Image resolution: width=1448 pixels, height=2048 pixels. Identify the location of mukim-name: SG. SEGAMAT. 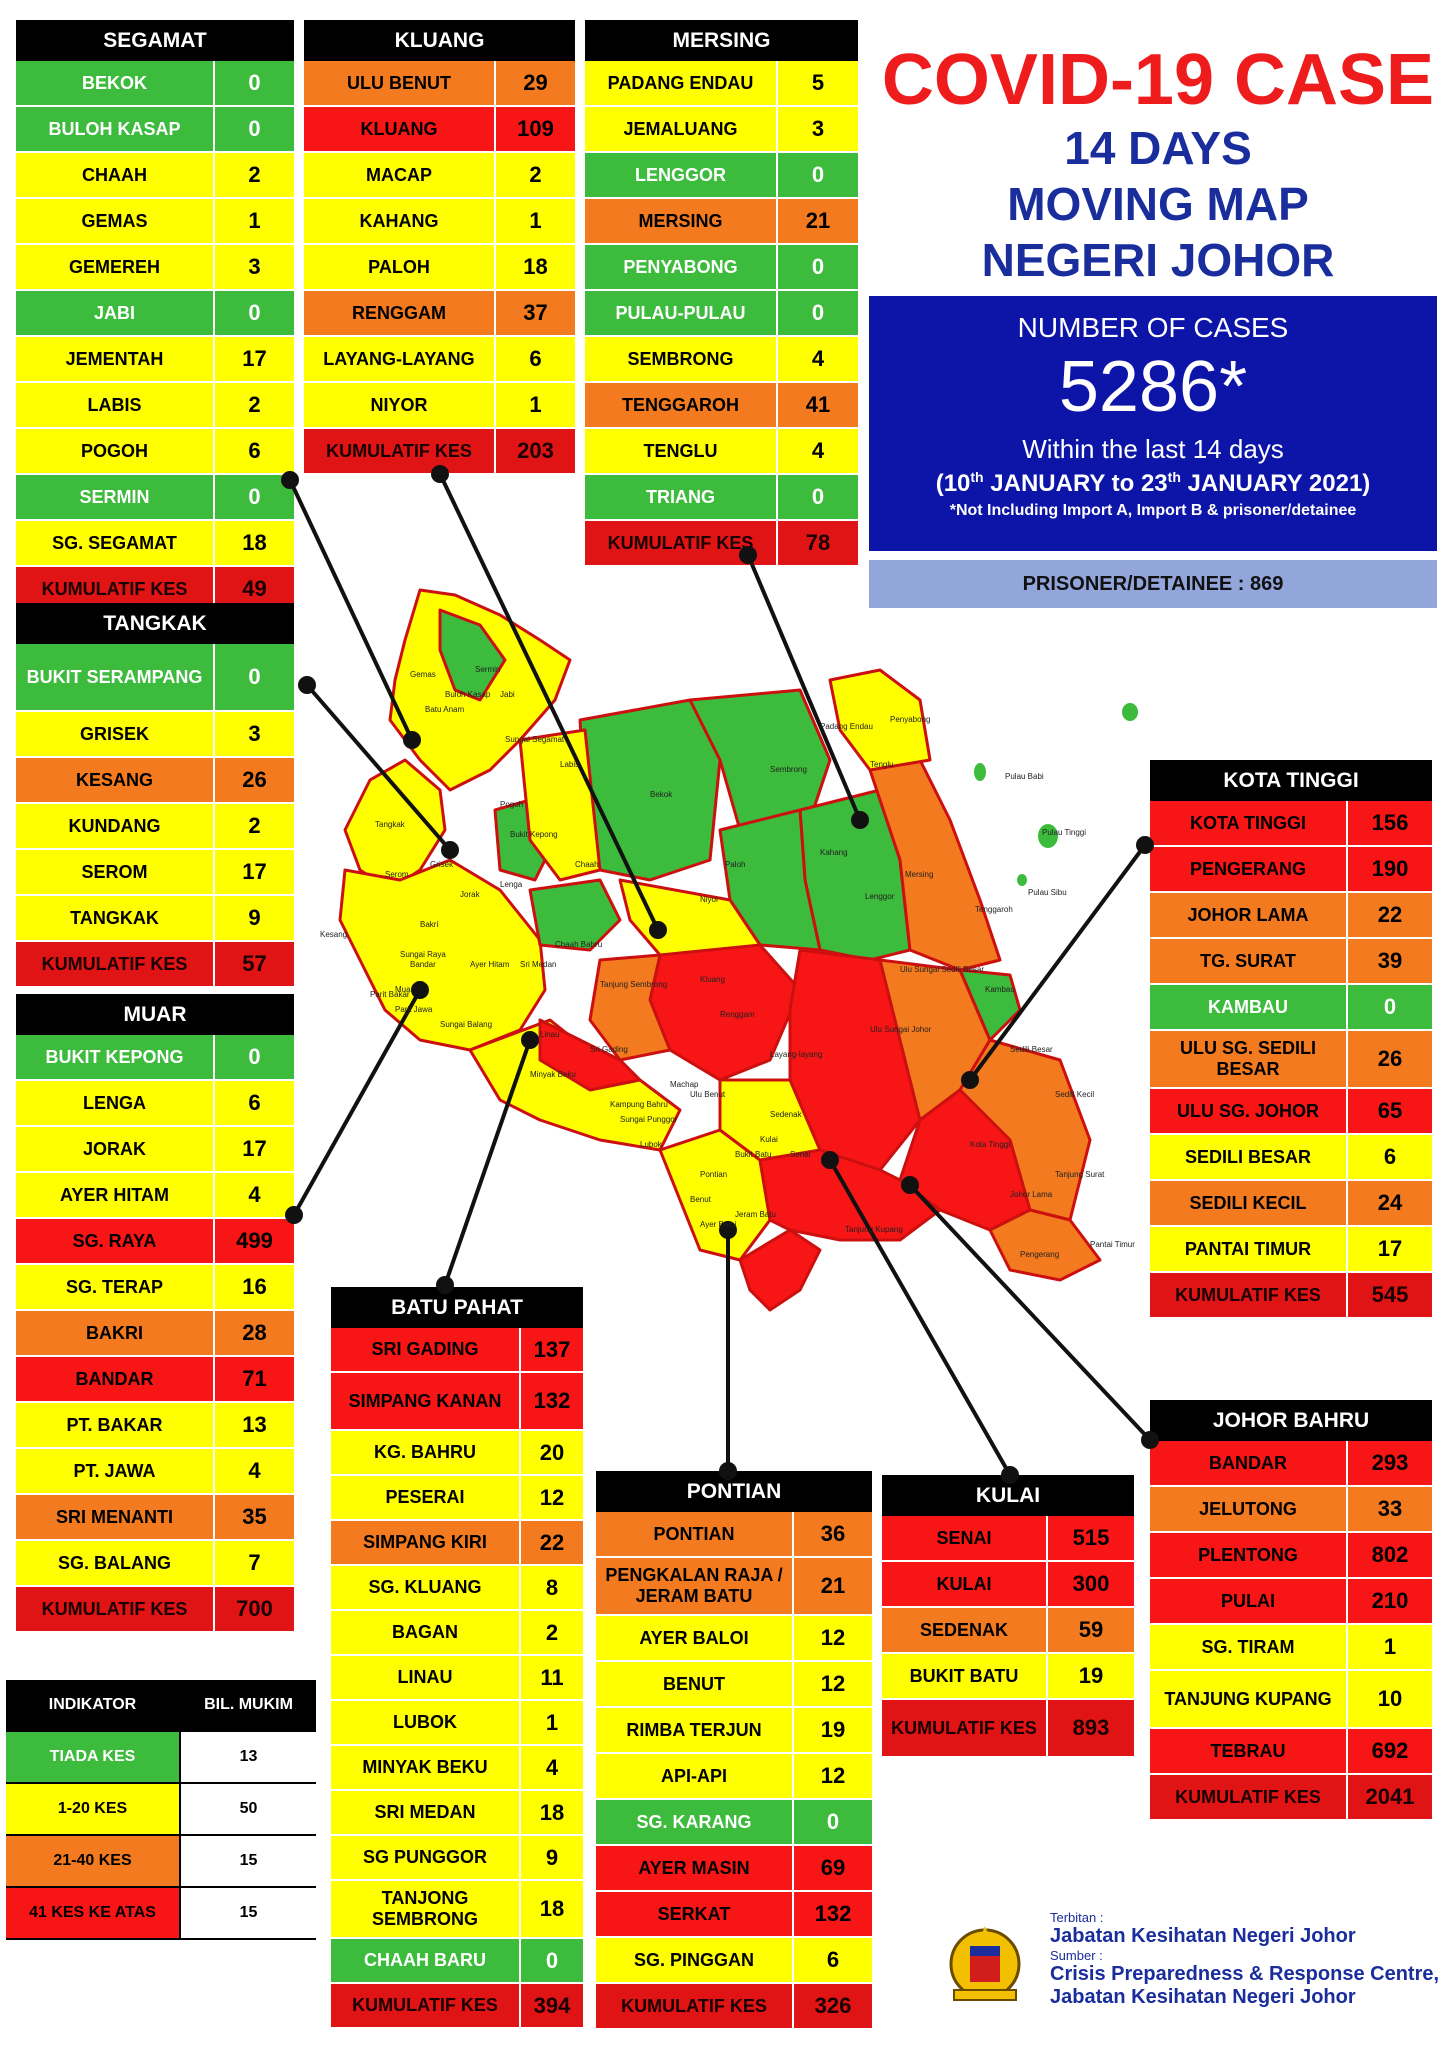
(115, 543).